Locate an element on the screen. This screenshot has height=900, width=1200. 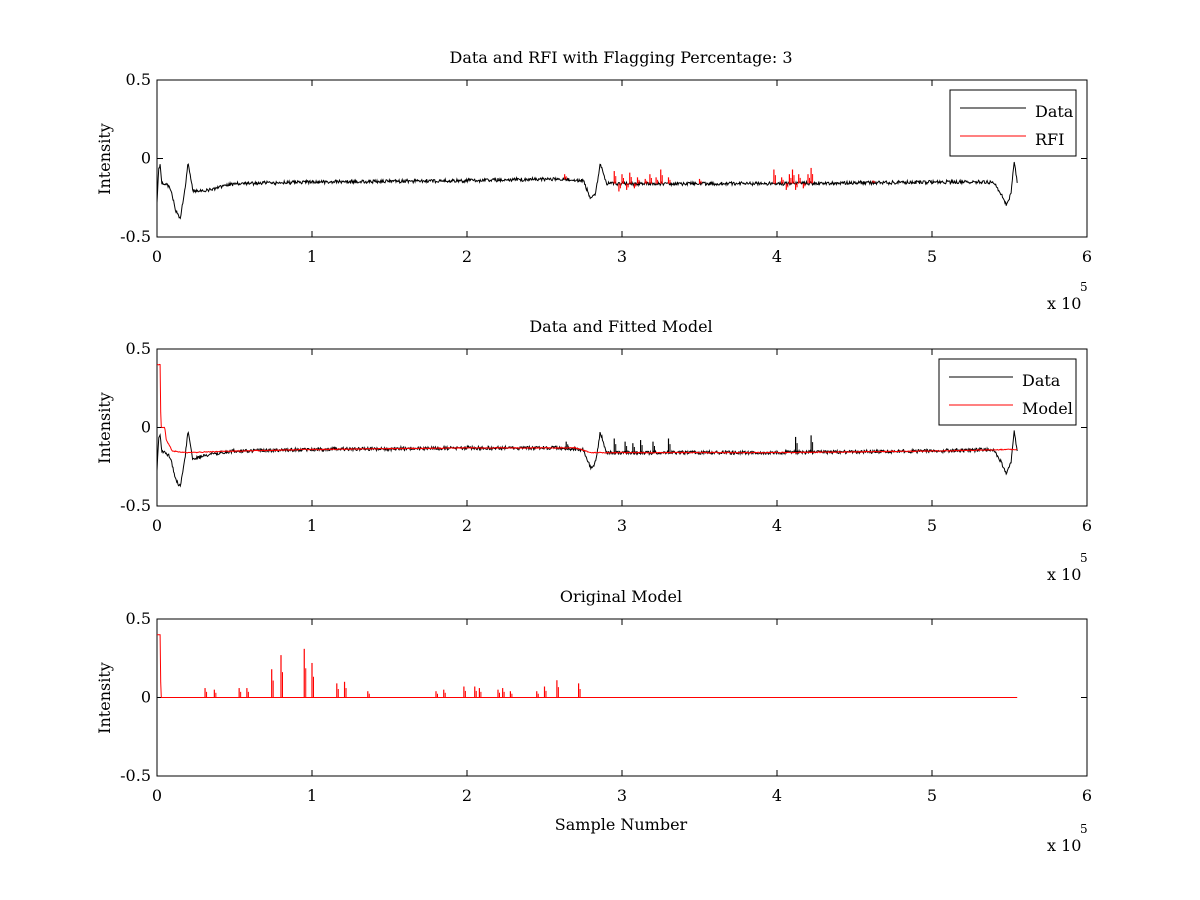
legend: Data RFI is located at coordinates (1013, 123).